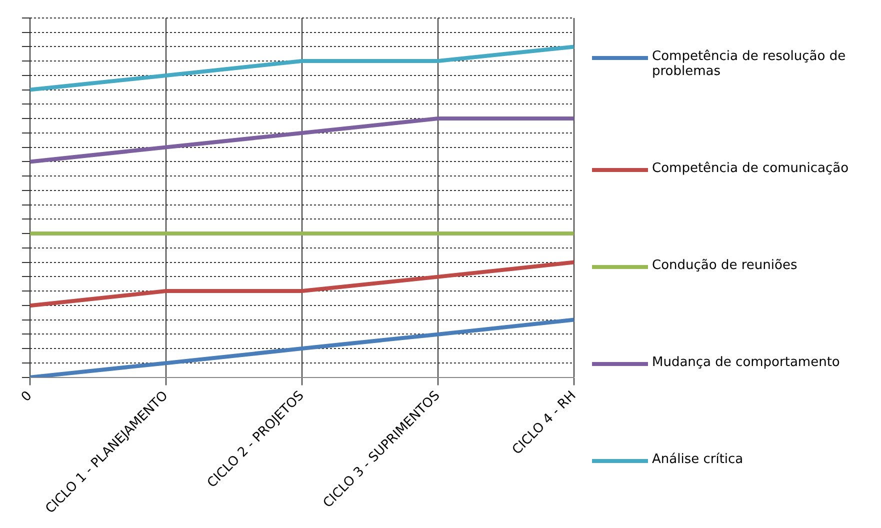  Describe the element at coordinates (750, 168) in the screenshot. I see `legend-label: Competência de comunicação` at that location.